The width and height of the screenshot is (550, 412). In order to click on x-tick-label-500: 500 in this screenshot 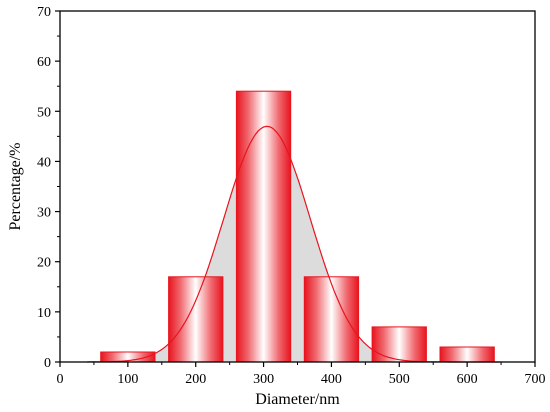, I will do `click(399, 379)`.